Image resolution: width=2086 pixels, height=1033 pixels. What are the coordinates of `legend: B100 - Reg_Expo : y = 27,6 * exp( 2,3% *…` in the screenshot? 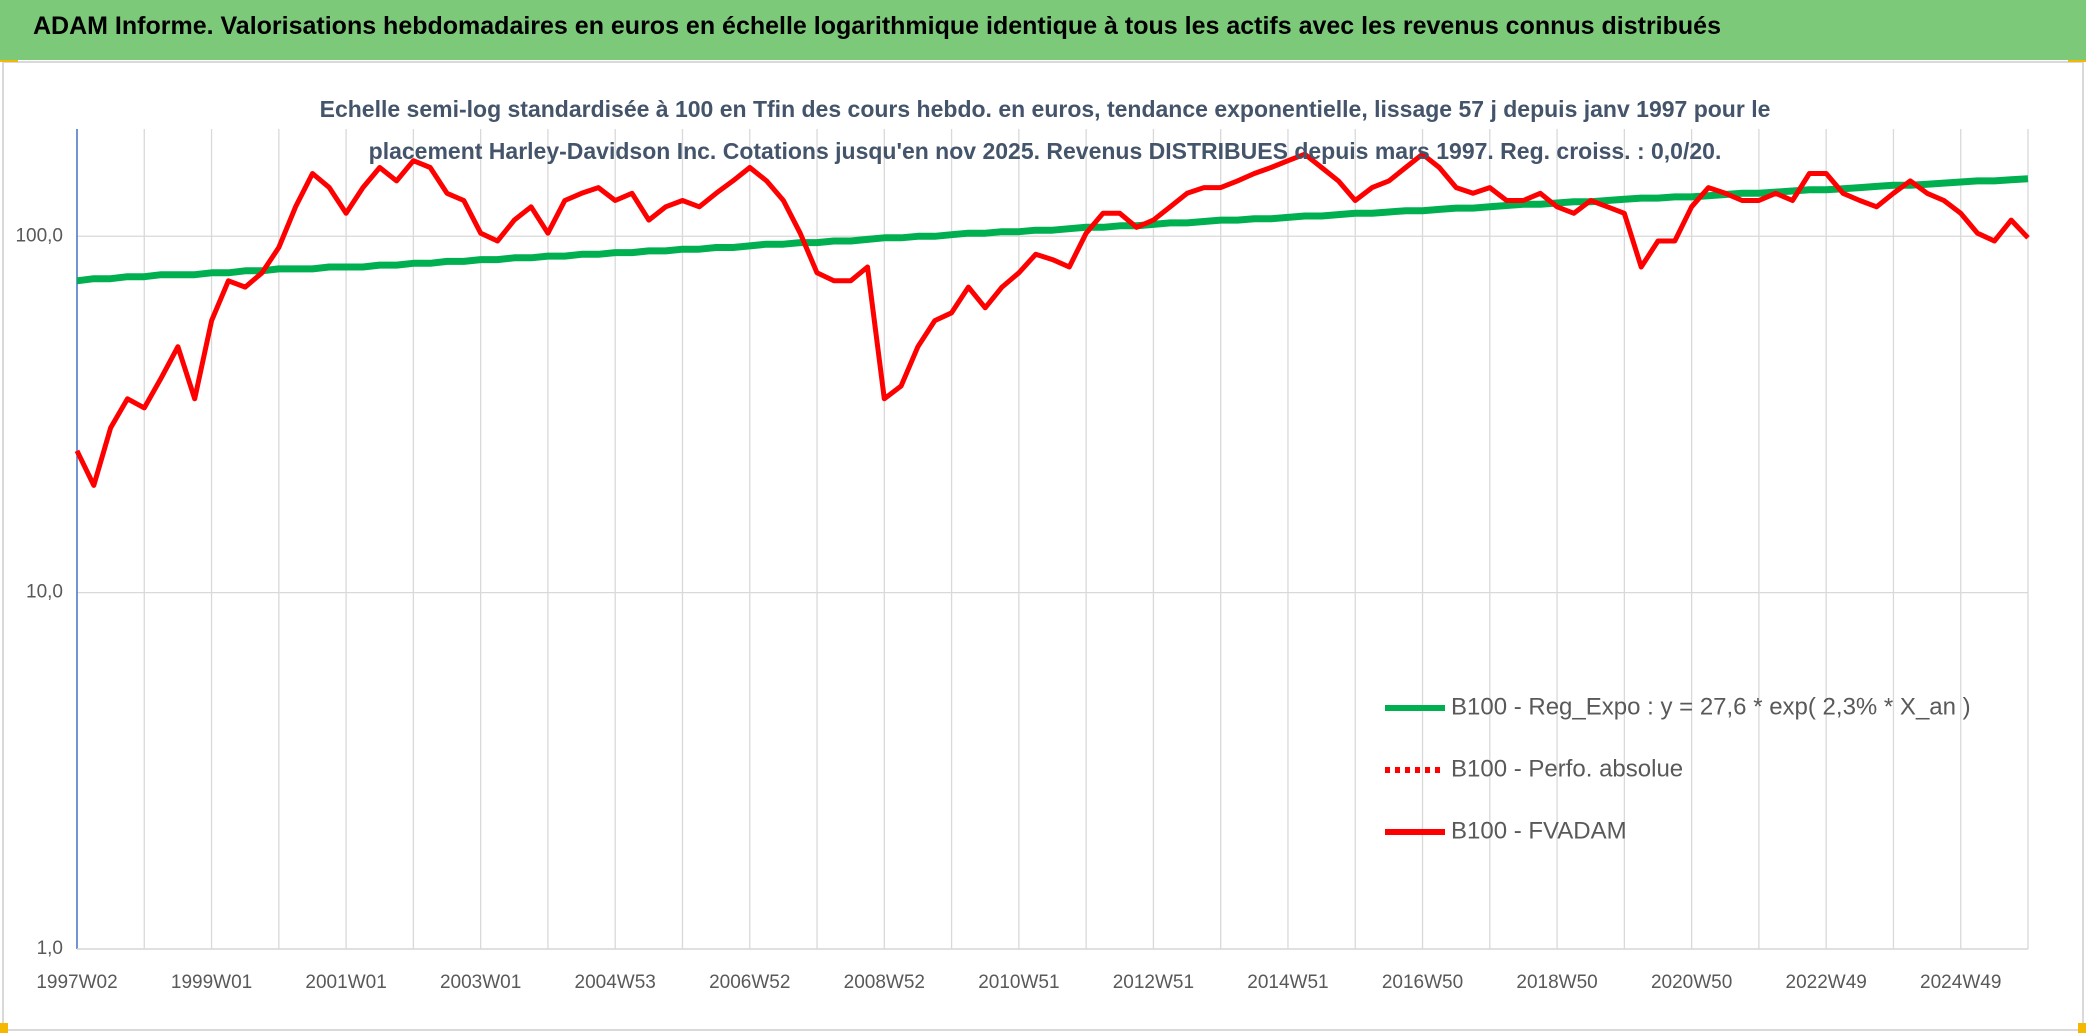 It's located at (1678, 768).